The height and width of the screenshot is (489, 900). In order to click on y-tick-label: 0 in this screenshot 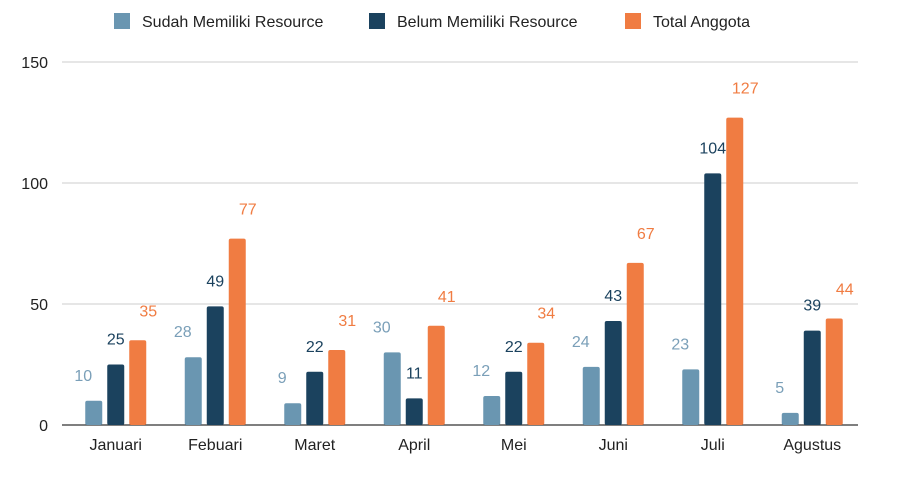, I will do `click(43, 426)`.